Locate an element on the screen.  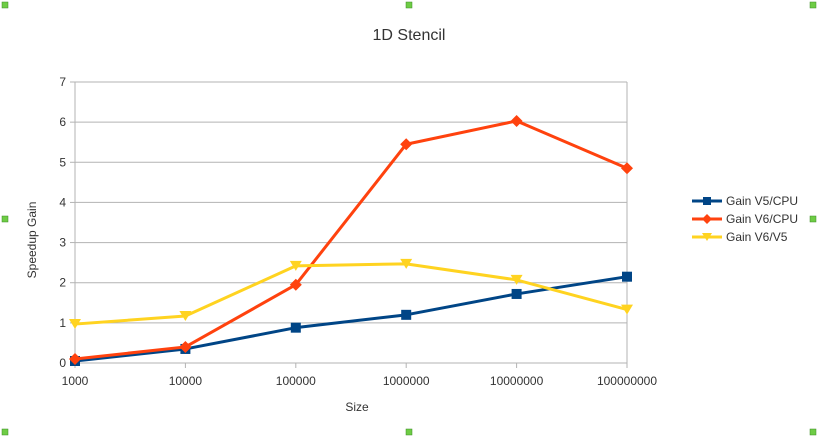
x-tick-label: 1000000 is located at coordinates (406, 381).